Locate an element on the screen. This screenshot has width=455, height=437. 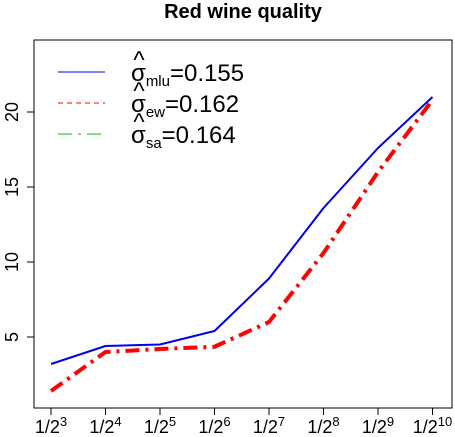
legend-value: 0.155 is located at coordinates (214, 73).